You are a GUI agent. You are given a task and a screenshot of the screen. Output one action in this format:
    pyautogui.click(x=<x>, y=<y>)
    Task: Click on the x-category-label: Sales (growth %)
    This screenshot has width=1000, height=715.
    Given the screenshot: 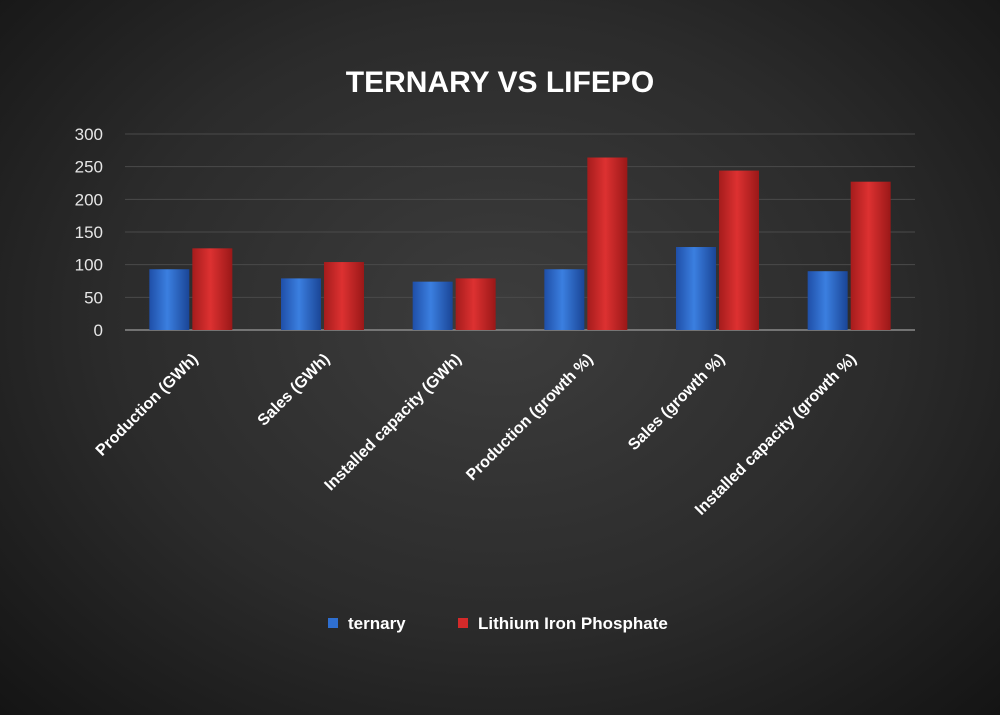 What is the action you would take?
    pyautogui.click(x=676, y=402)
    